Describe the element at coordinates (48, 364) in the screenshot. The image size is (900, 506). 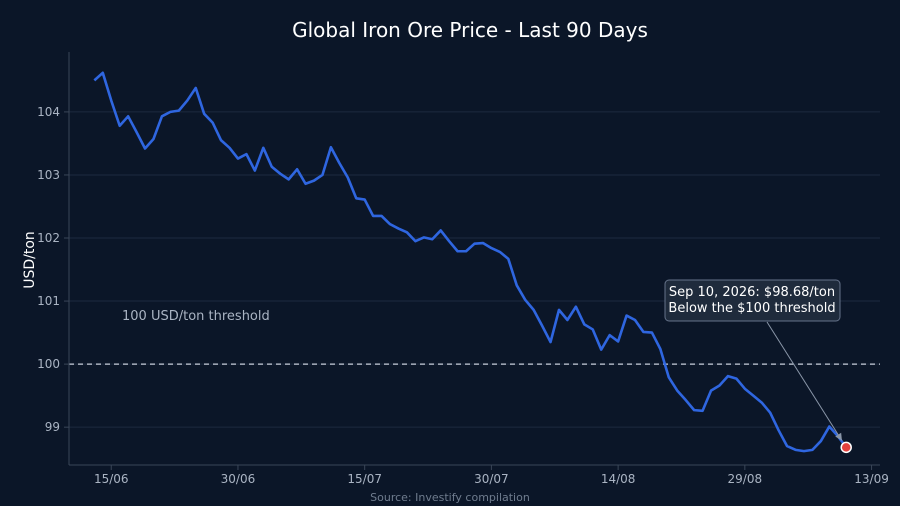
I see `y-tick-label: 100` at that location.